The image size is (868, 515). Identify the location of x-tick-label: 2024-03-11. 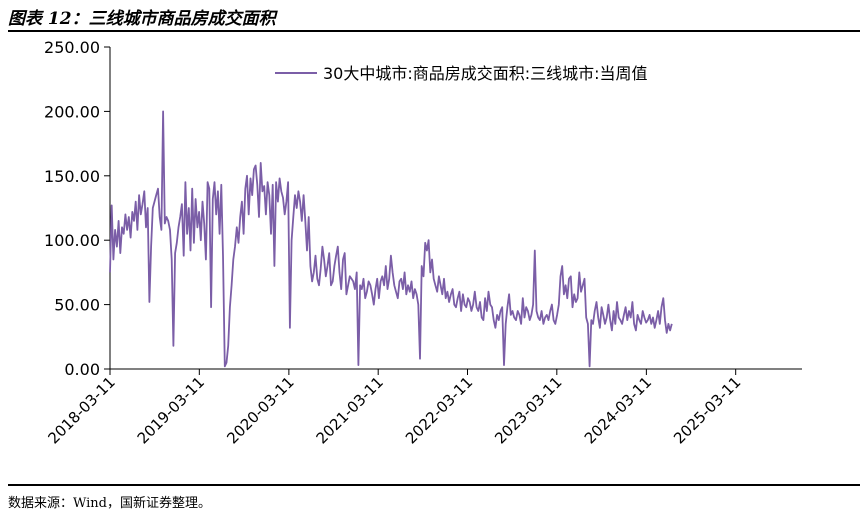
(618, 410).